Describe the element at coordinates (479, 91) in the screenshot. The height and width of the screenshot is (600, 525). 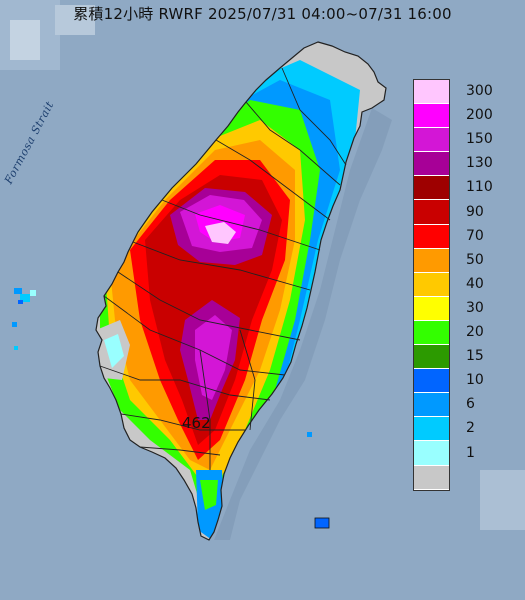
I see `legend-label: 300` at that location.